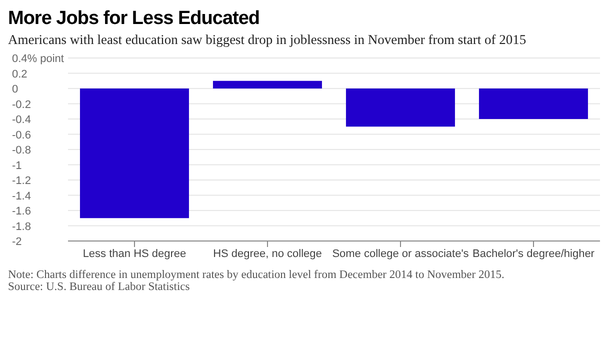 The image size is (616, 346). I want to click on chart-subtitle: Americans with least education saw biggest drop in joblessness in November from start of 2015, so click(268, 40).